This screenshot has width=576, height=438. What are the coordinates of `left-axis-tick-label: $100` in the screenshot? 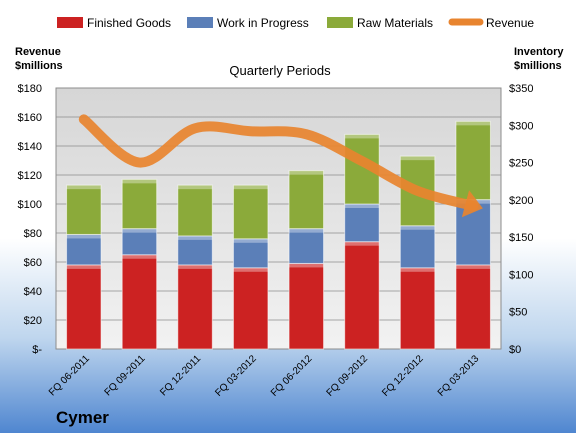 It's located at (30, 205).